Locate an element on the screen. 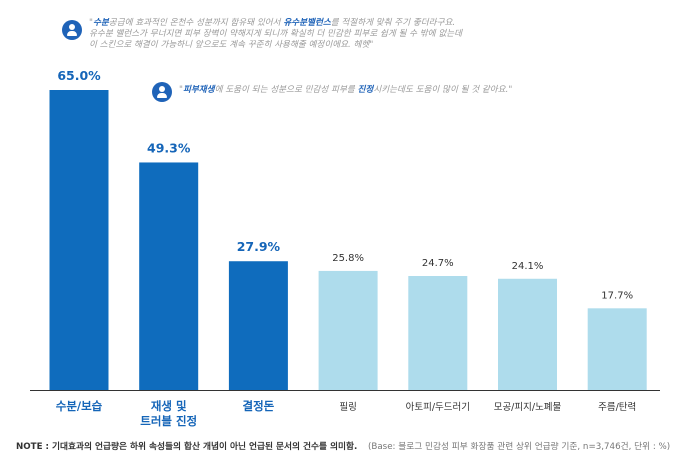 This screenshot has height=465, width=680. data-label: 24.1% is located at coordinates (528, 266).